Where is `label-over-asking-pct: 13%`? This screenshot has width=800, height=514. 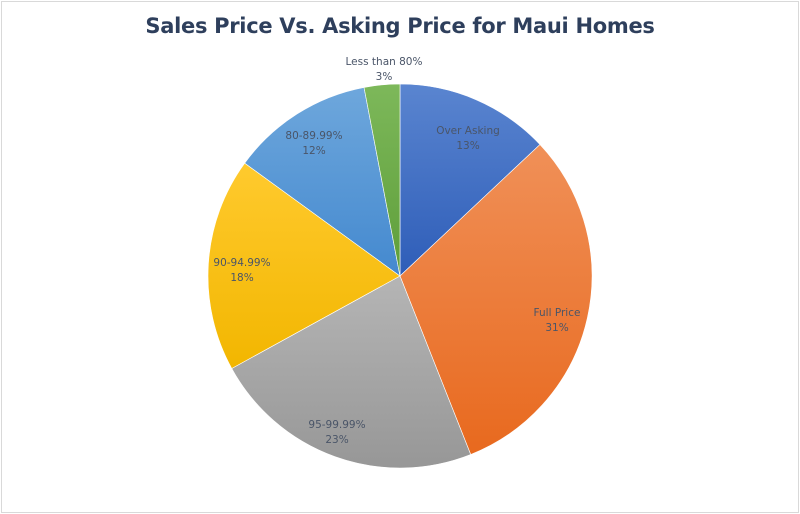 label-over-asking-pct: 13% is located at coordinates (467, 146).